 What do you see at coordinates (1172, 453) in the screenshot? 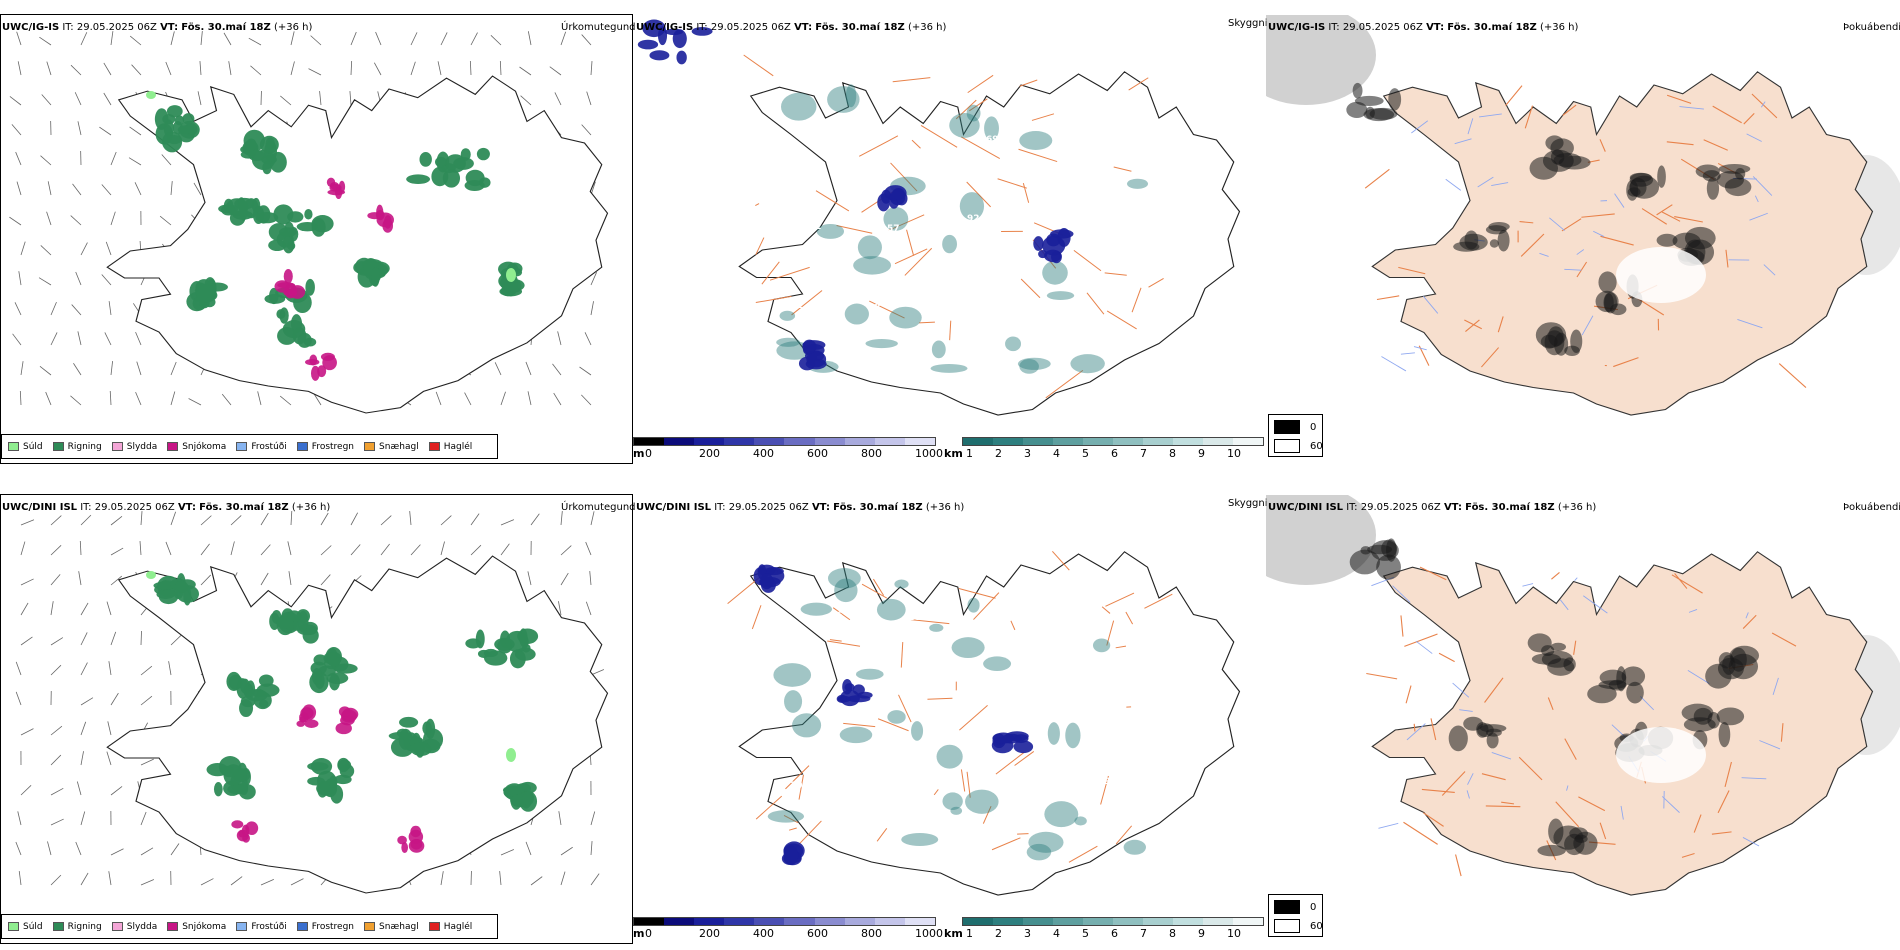
I see `colorbar-tick-label: 8` at bounding box center [1172, 453].